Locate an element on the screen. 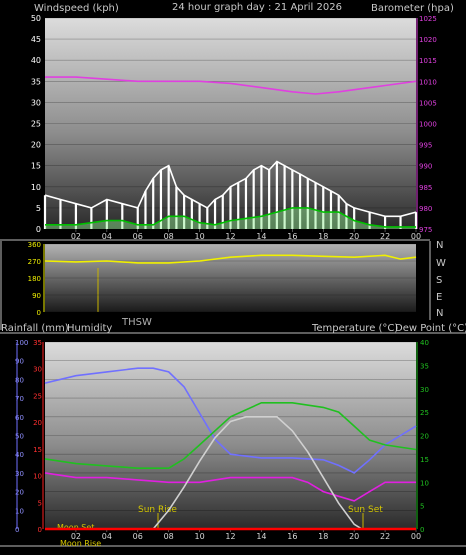  graph-title: 24 hour graph day : 21 April 2026 is located at coordinates (257, 7).